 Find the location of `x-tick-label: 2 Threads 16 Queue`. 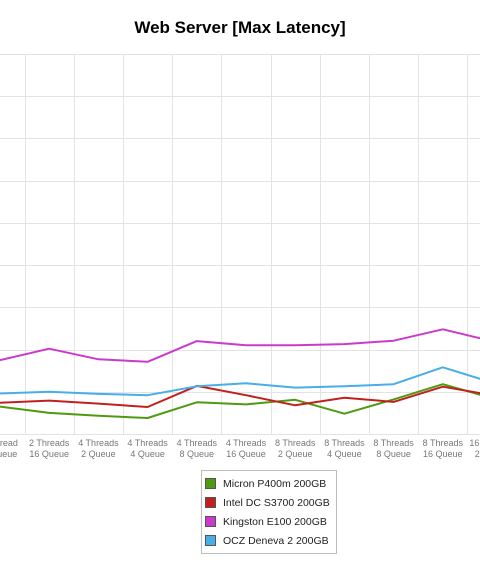

x-tick-label: 2 Threads 16 Queue is located at coordinates (49, 448).